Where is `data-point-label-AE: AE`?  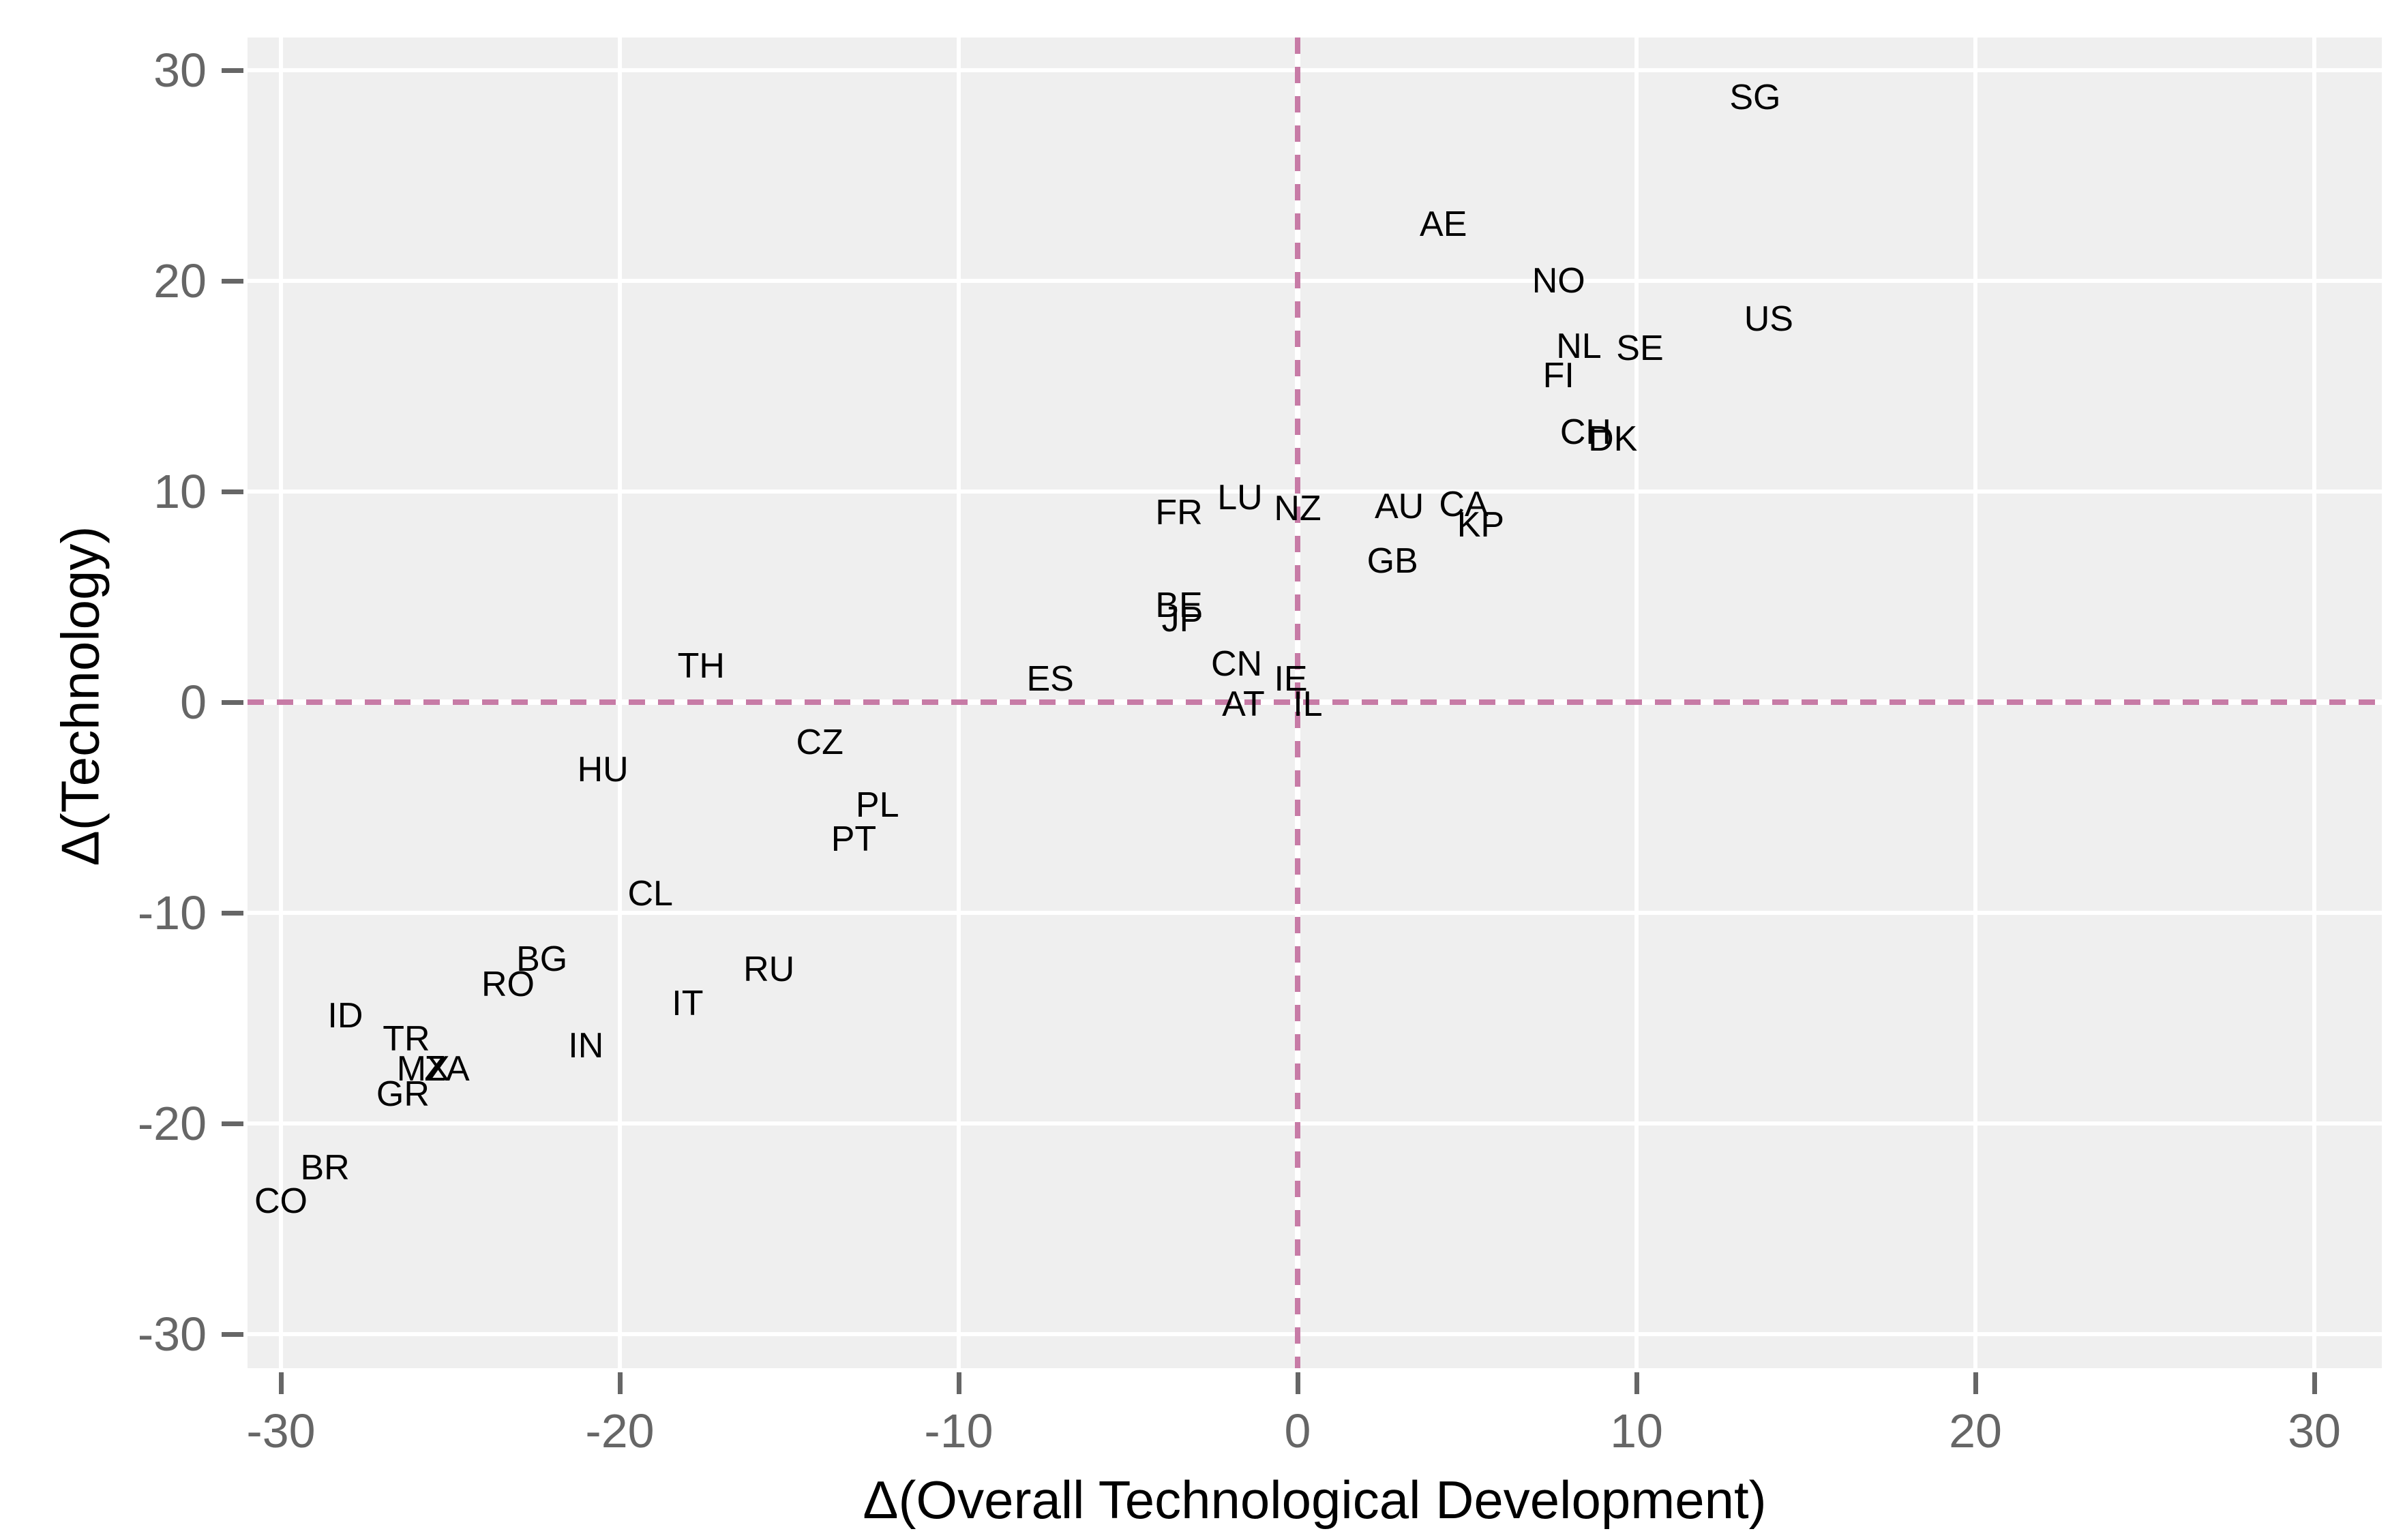 data-point-label-AE: AE is located at coordinates (1443, 224).